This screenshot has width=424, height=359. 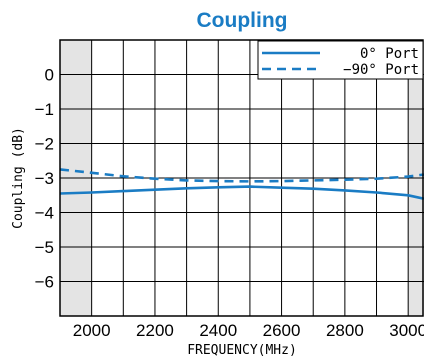 I want to click on chart-title: Coupling, so click(x=242, y=20).